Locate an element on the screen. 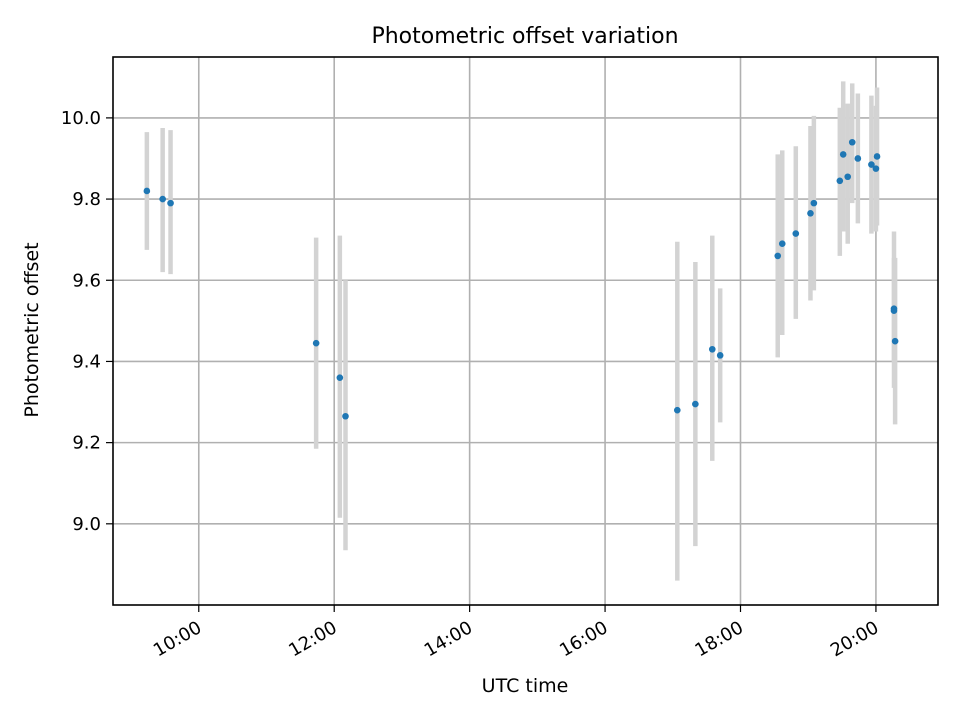 The image size is (960, 724). x-tick-label: 14:00 is located at coordinates (448, 639).